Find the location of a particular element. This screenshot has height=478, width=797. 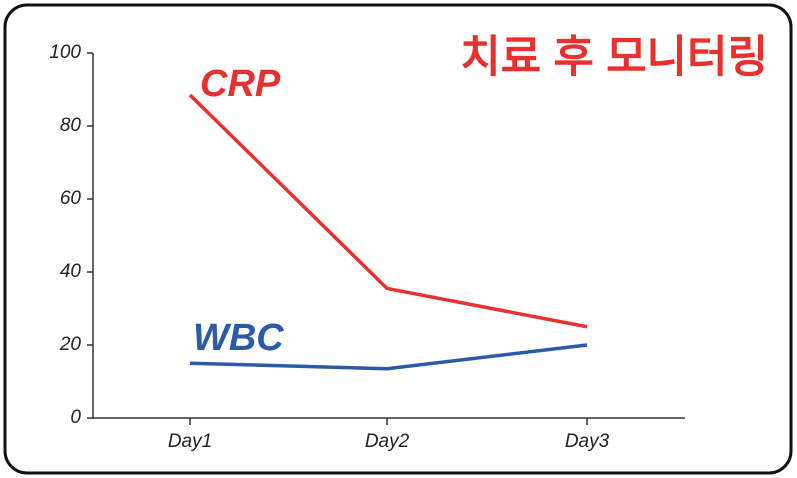

y-tick-label: 80 is located at coordinates (71, 125).